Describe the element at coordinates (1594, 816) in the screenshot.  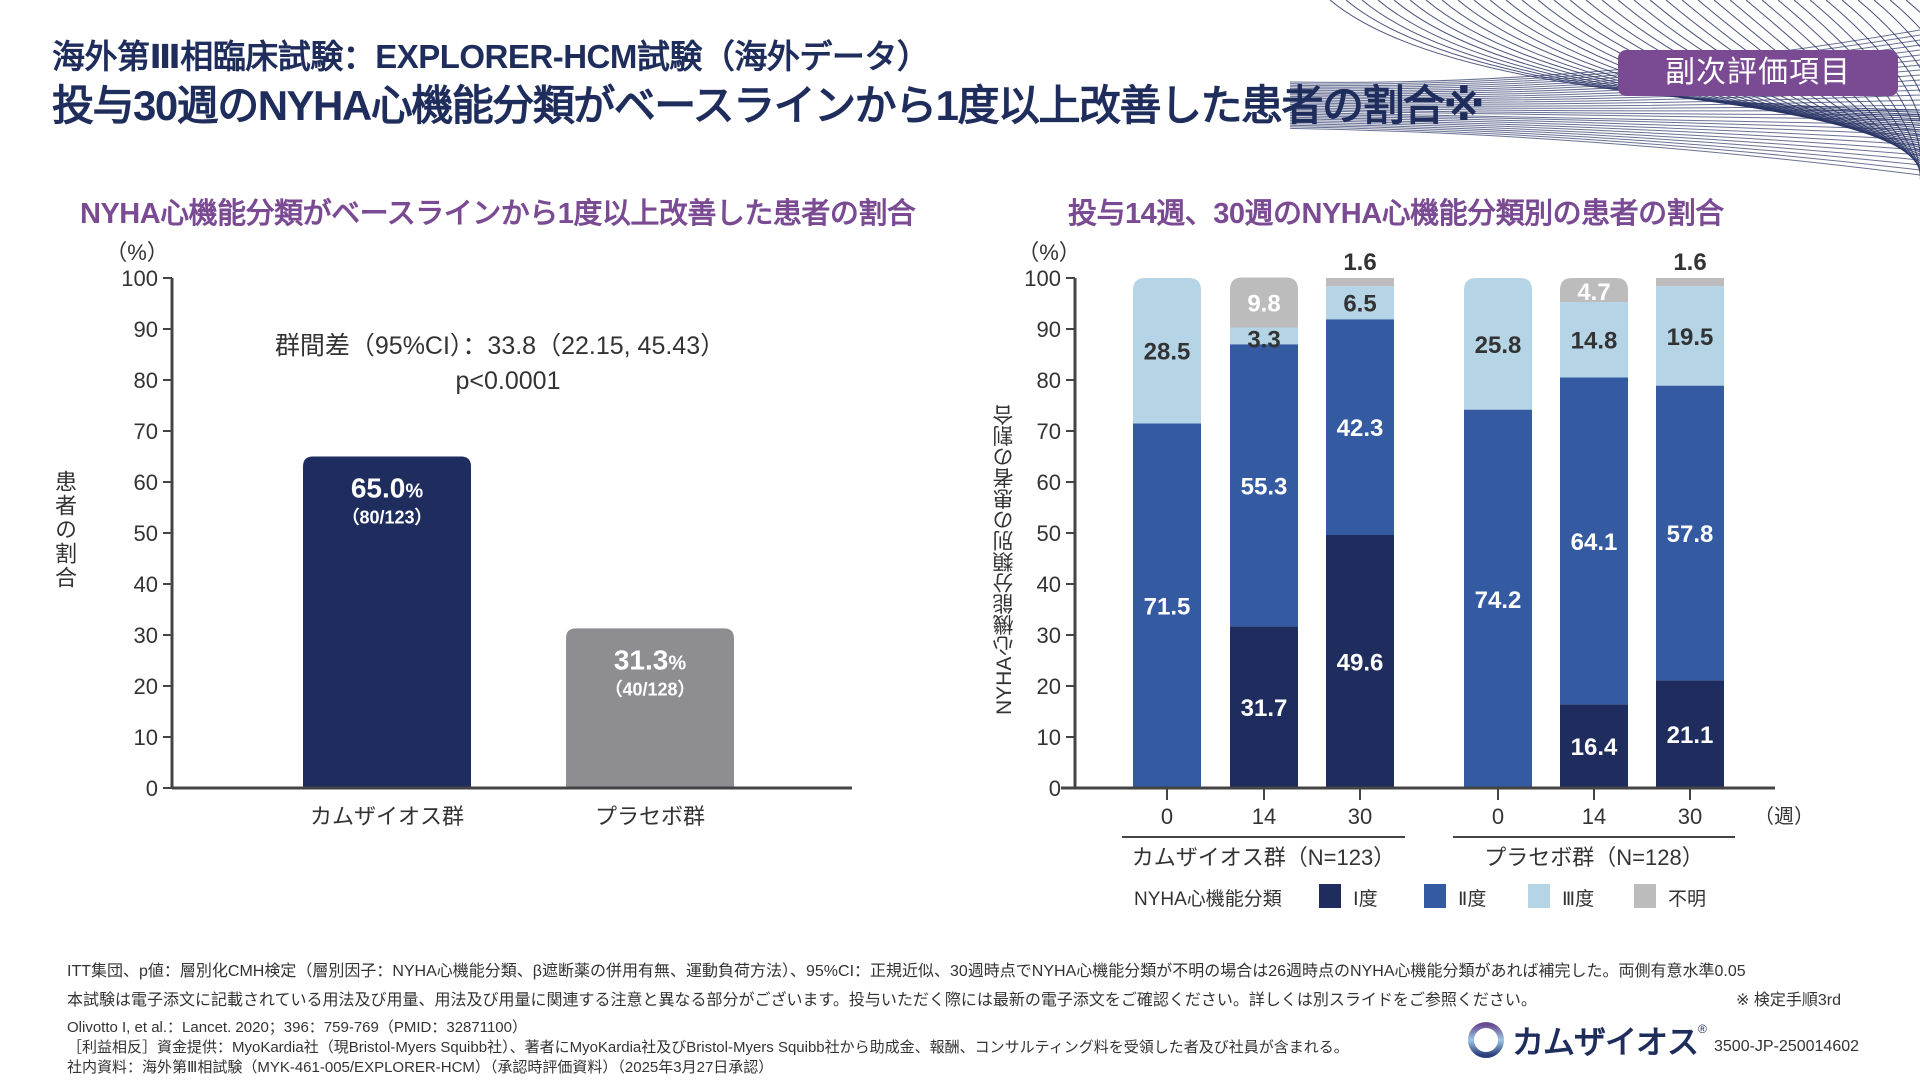
I see `x-week-label: 14` at that location.